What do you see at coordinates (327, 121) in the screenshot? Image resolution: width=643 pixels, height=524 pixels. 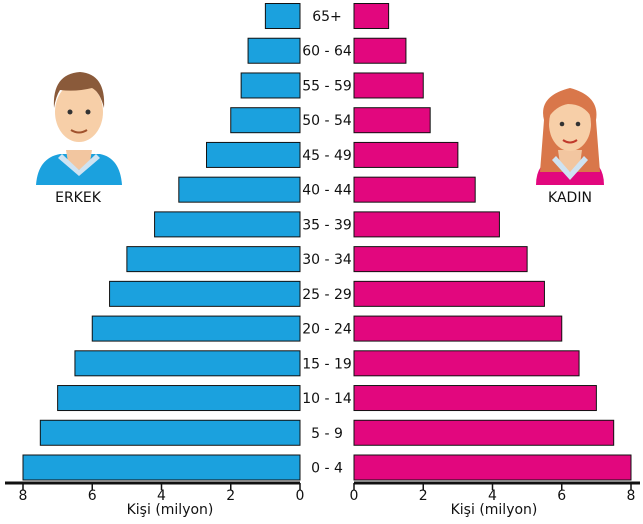 I see `category-label: 50 - 54` at bounding box center [327, 121].